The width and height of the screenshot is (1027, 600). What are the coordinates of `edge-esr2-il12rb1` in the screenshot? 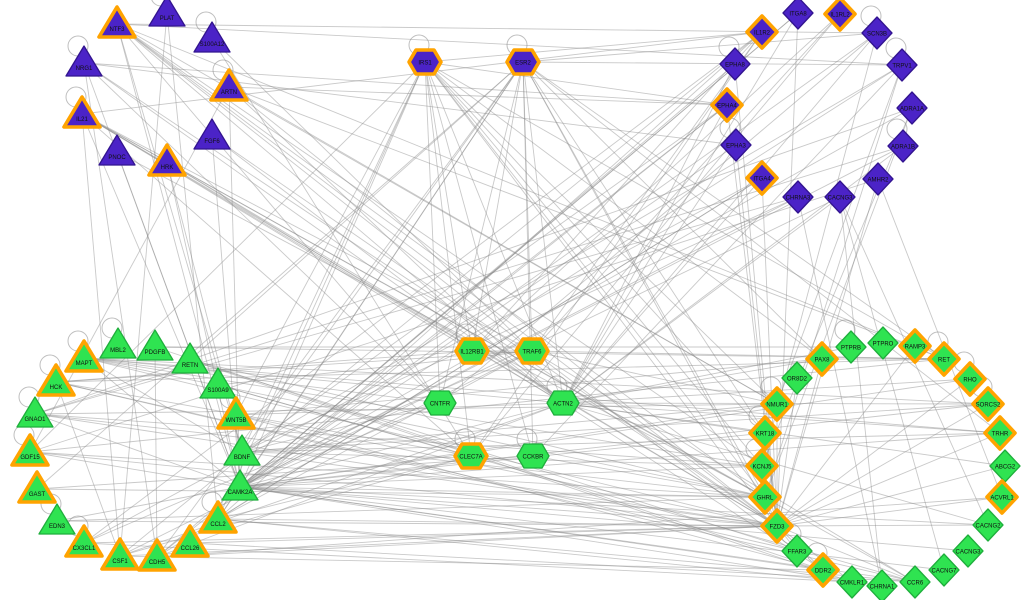 It's located at (497, 206).